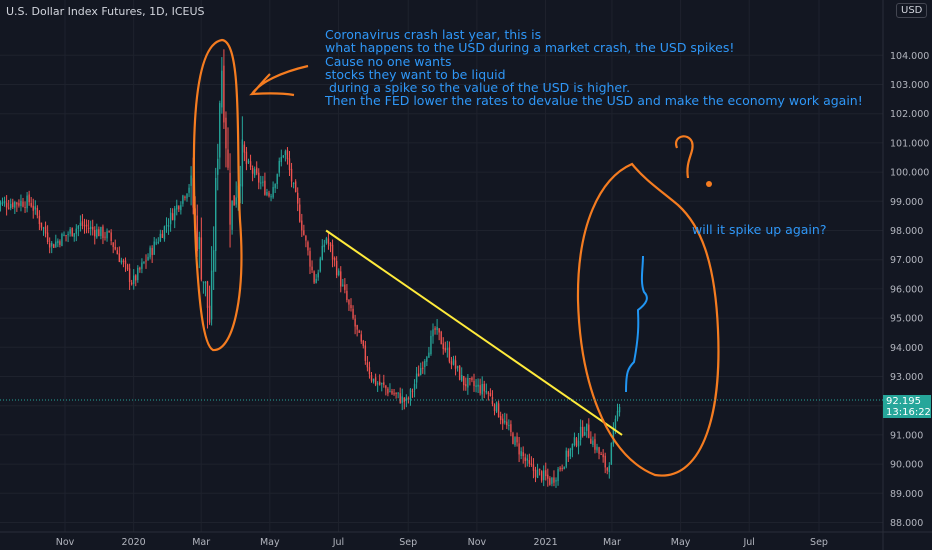  I want to click on currency-badge: USD, so click(912, 10).